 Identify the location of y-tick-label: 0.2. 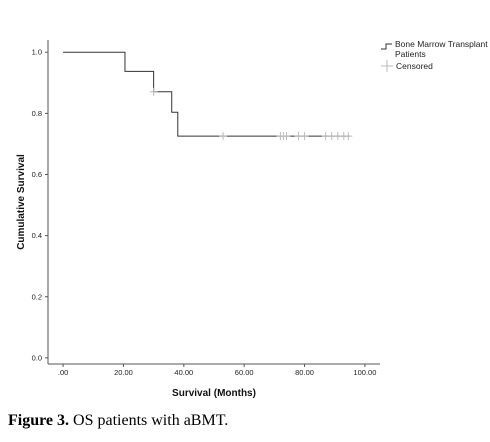
(37, 296).